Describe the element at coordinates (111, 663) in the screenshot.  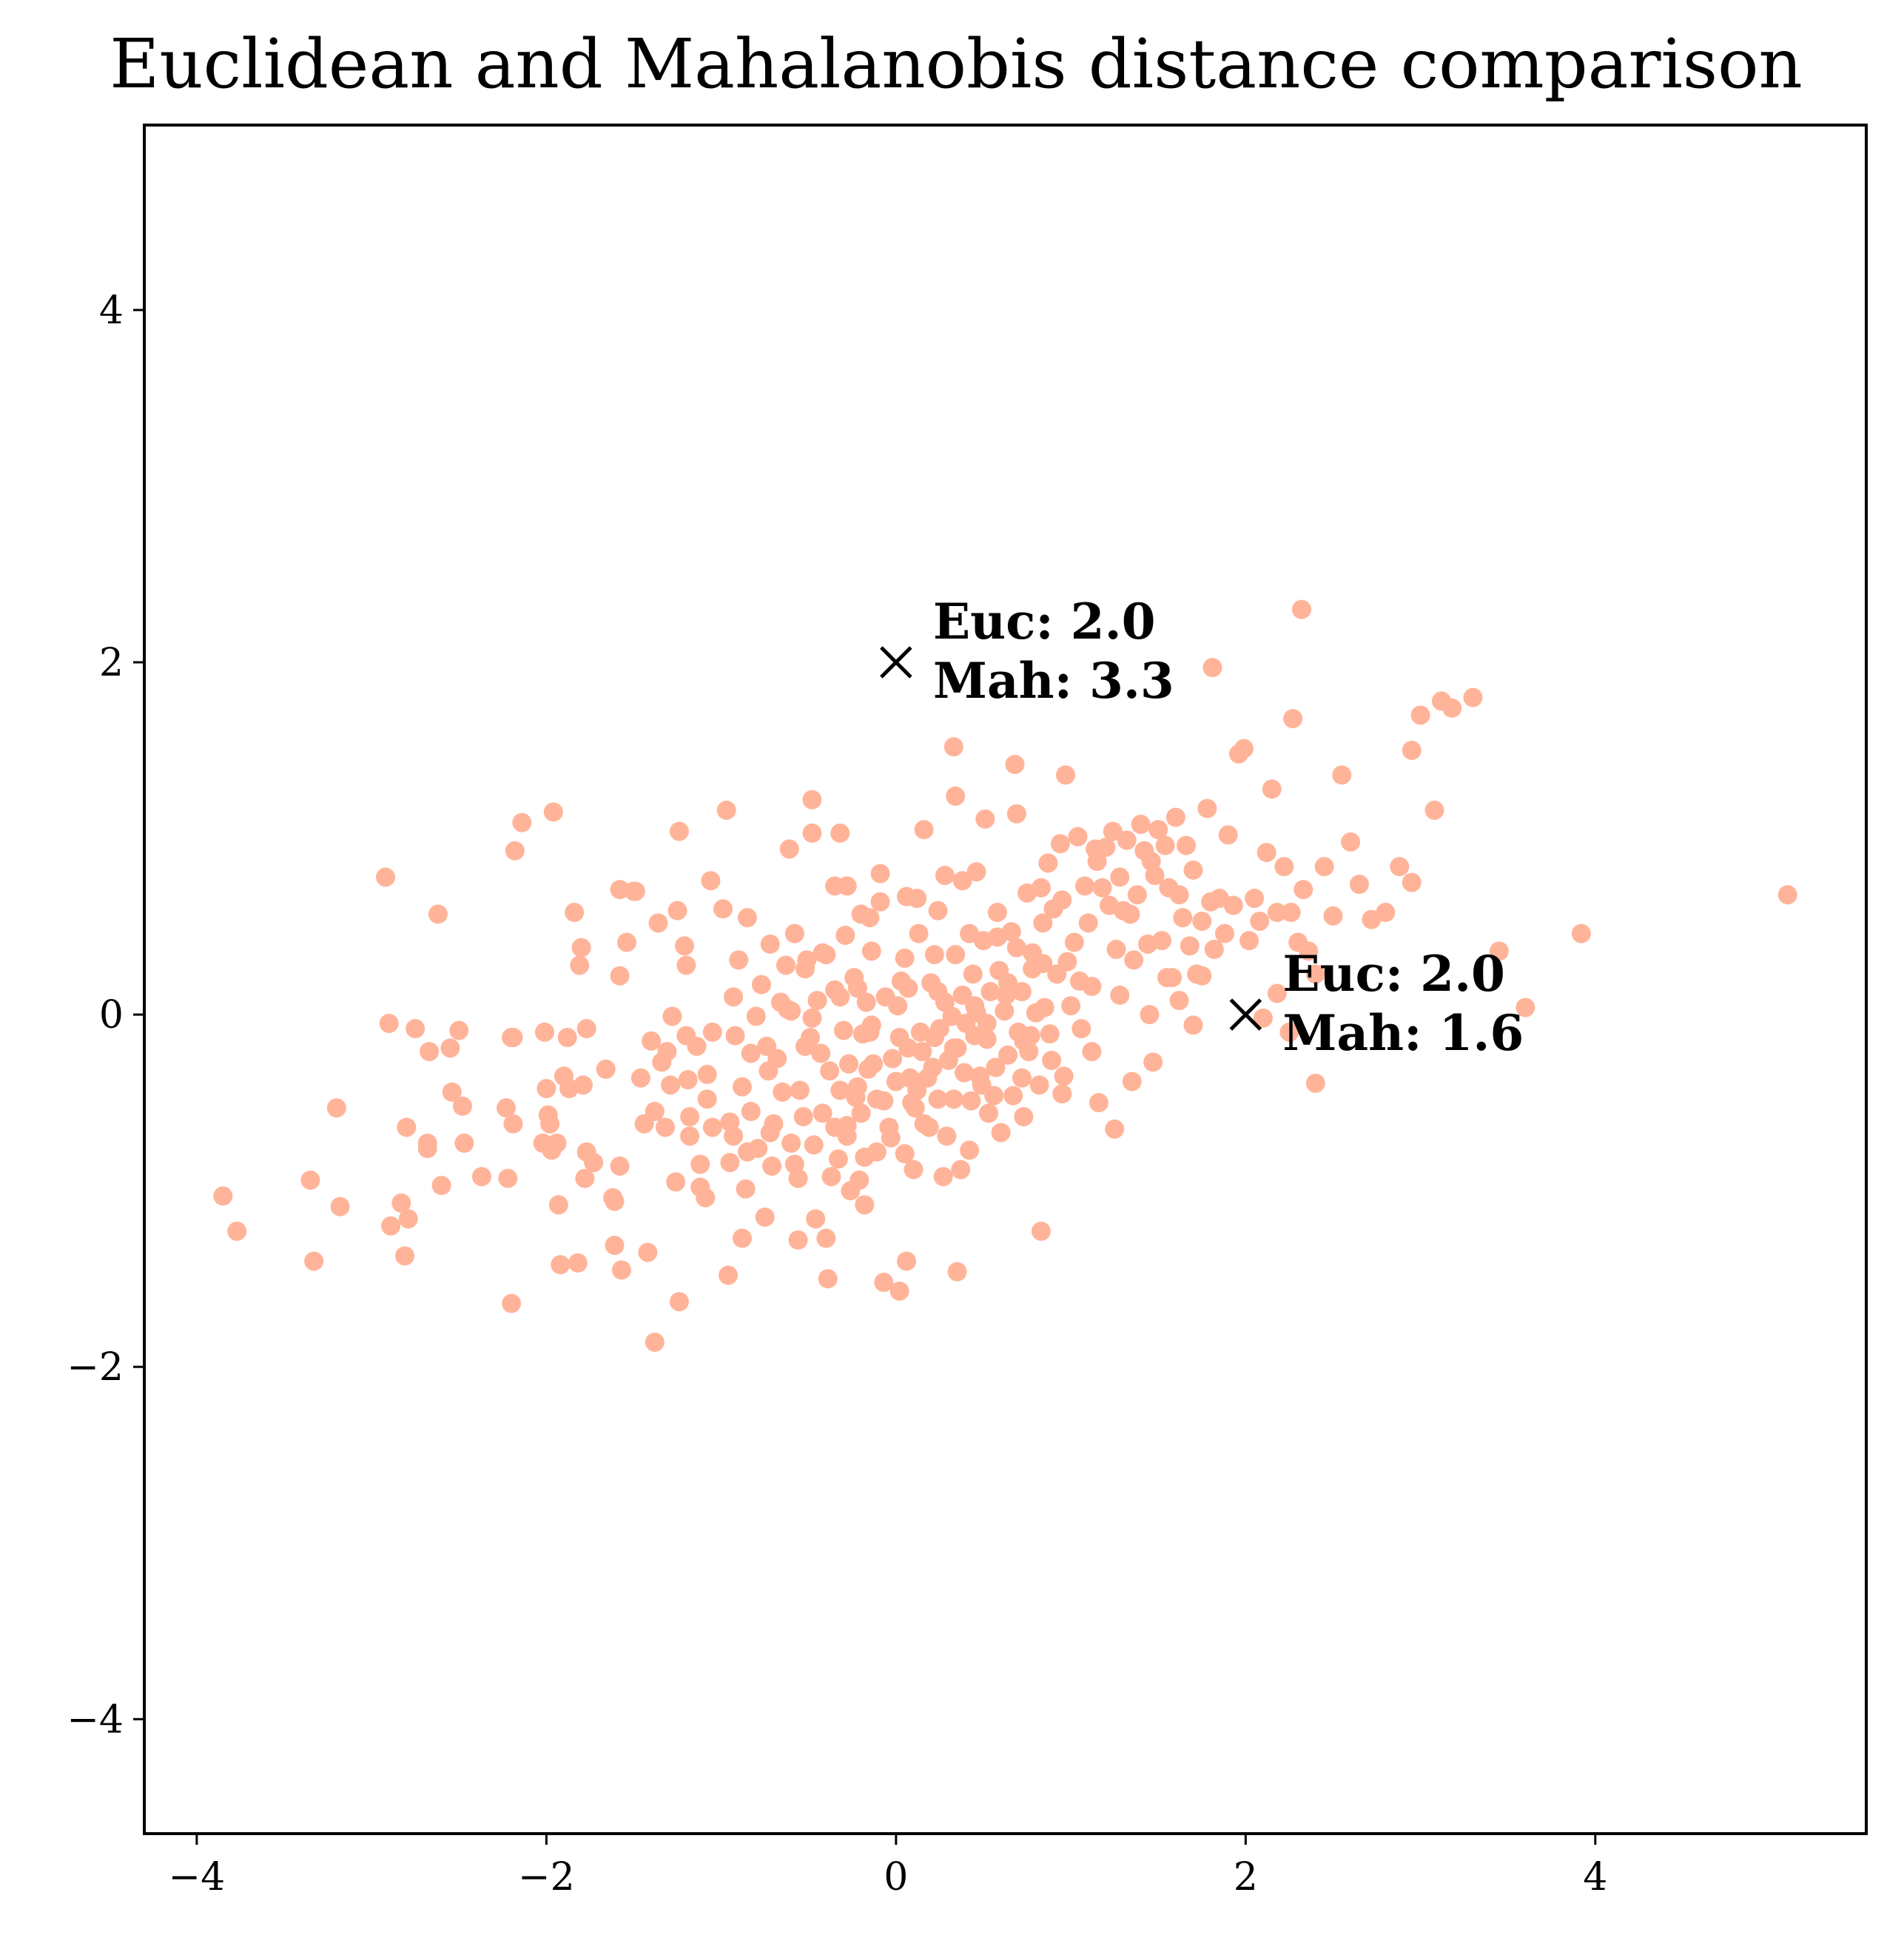
I see `y-tick-label: 2` at that location.